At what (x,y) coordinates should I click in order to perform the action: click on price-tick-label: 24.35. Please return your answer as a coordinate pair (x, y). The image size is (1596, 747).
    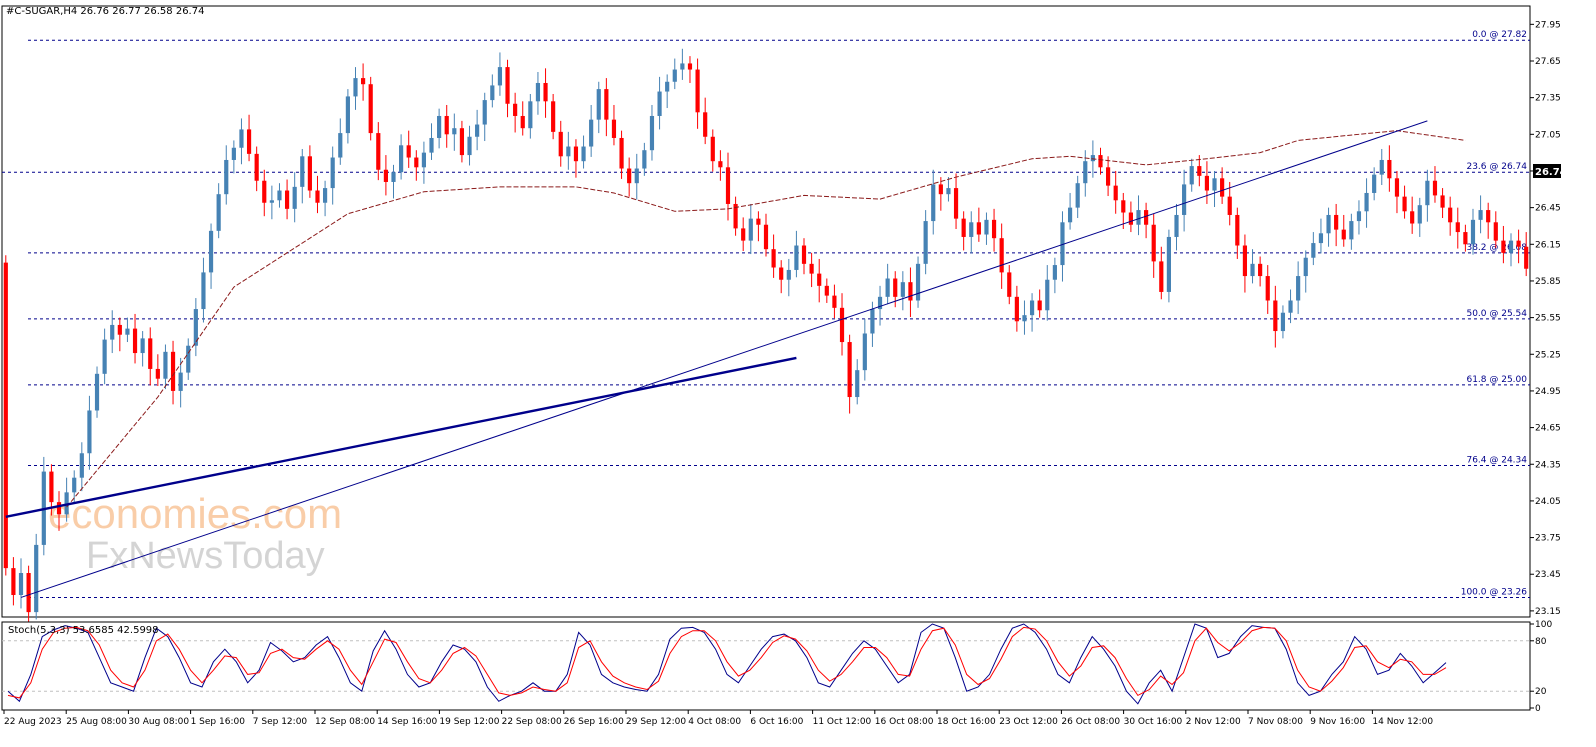
    Looking at the image, I should click on (1548, 465).